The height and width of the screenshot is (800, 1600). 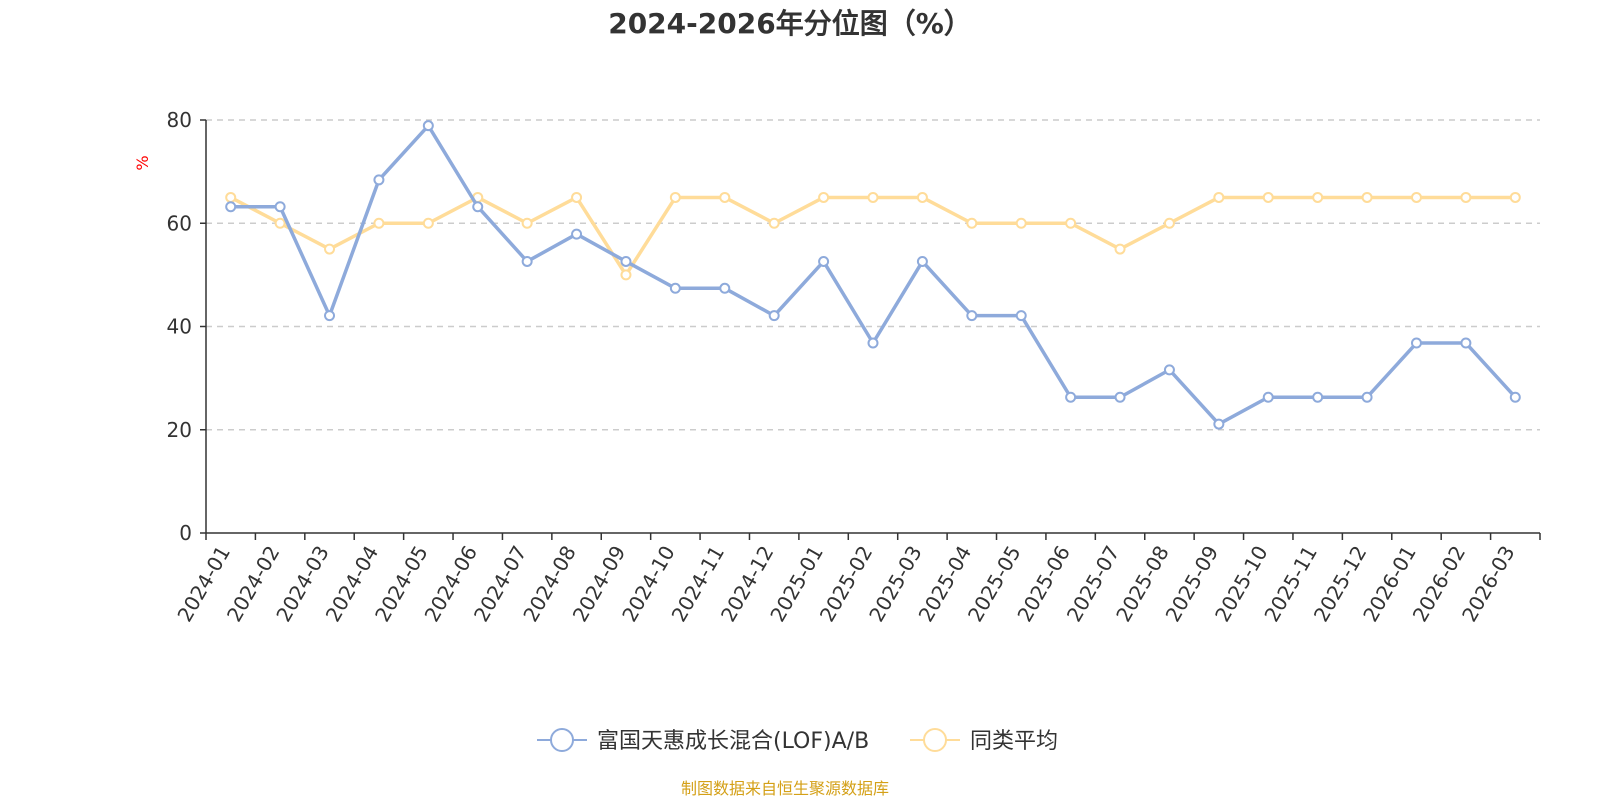 I want to click on y-tick-label: 40, so click(x=179, y=327).